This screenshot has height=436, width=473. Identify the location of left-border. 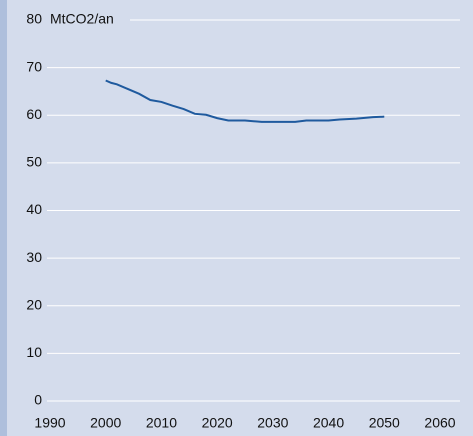
(3, 218).